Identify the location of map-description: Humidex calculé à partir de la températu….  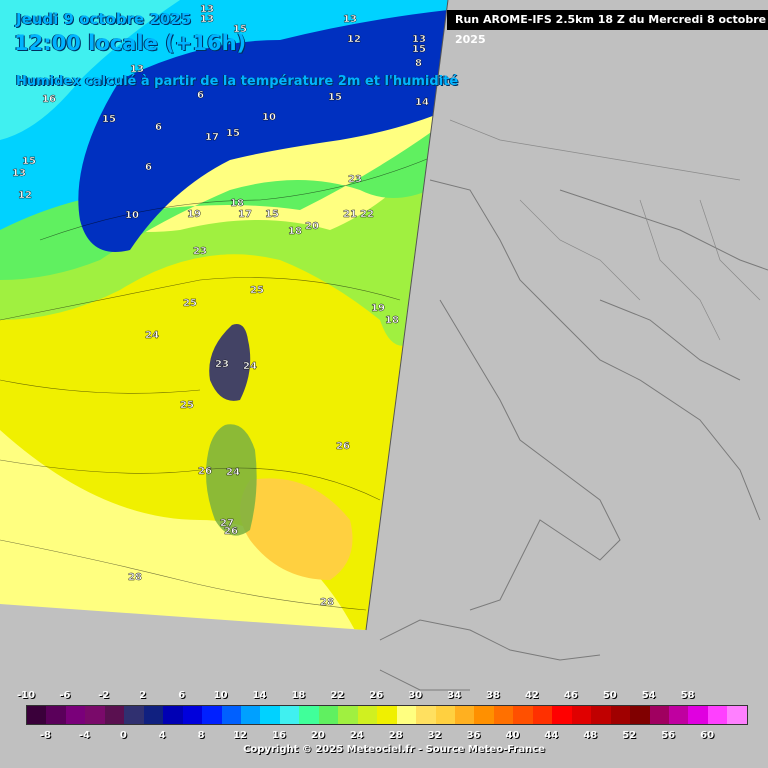
(237, 81).